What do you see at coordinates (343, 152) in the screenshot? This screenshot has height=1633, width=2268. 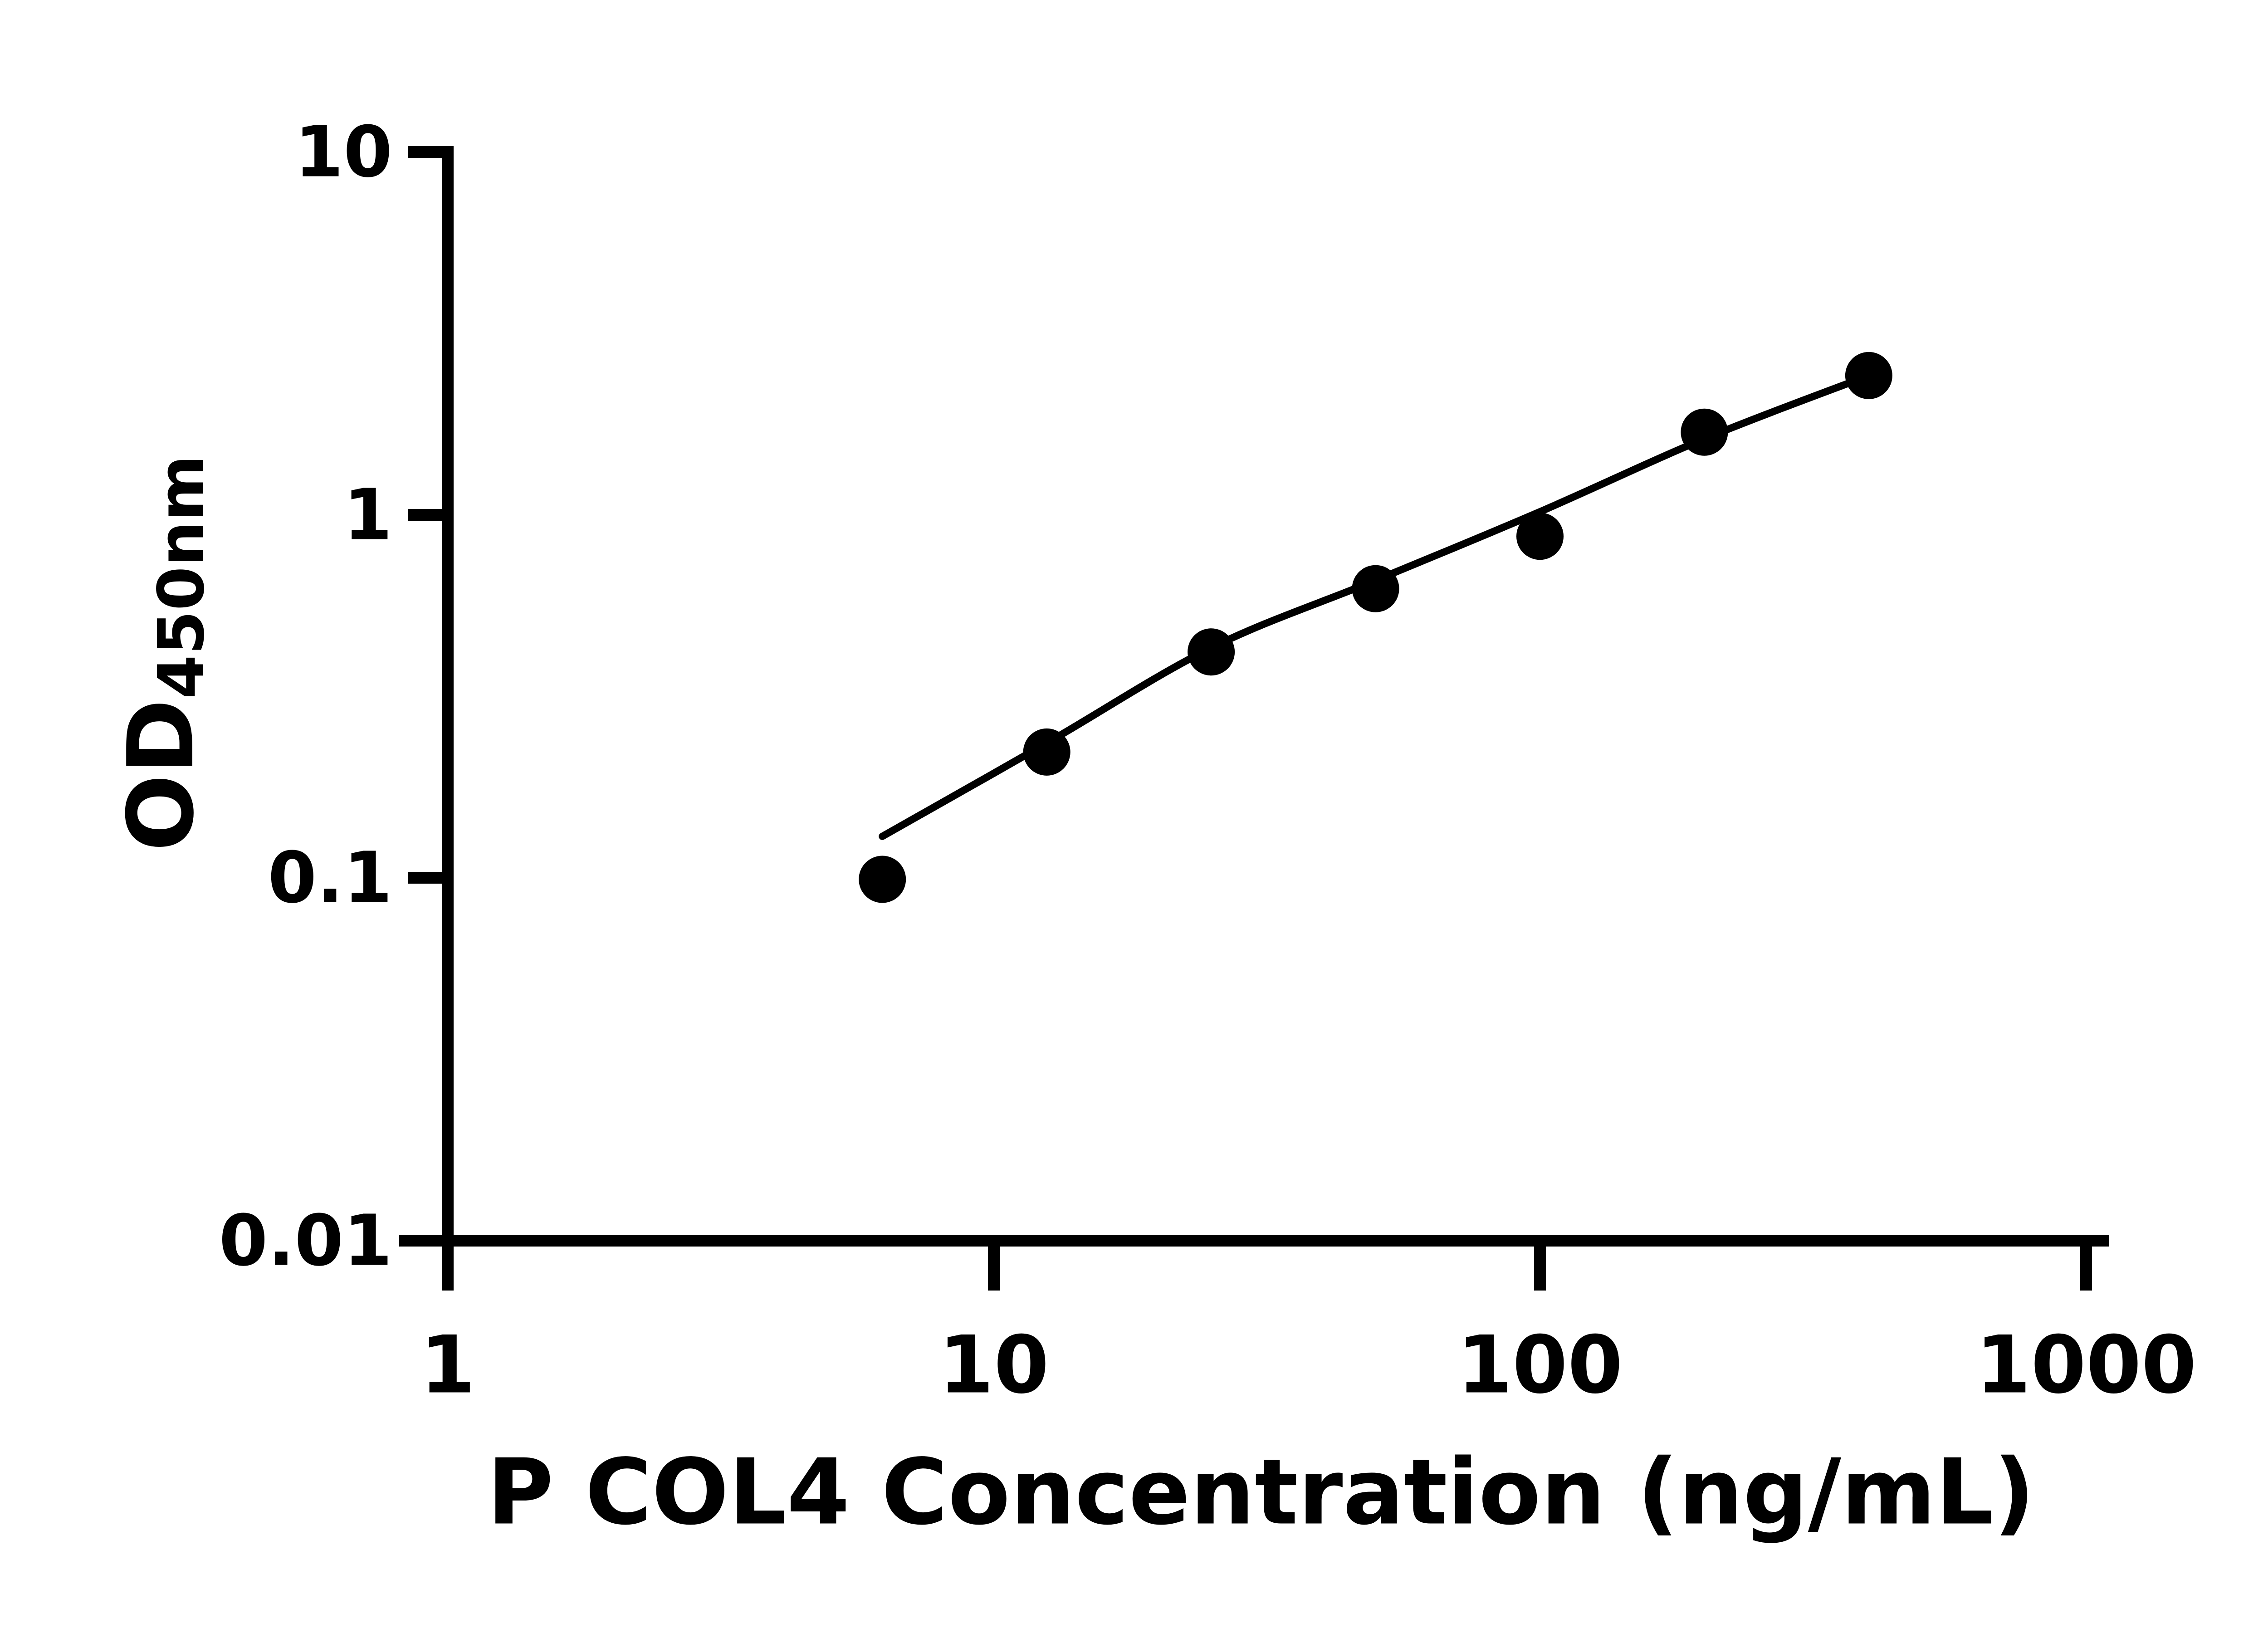 I see `y-tick-label-10: 10` at bounding box center [343, 152].